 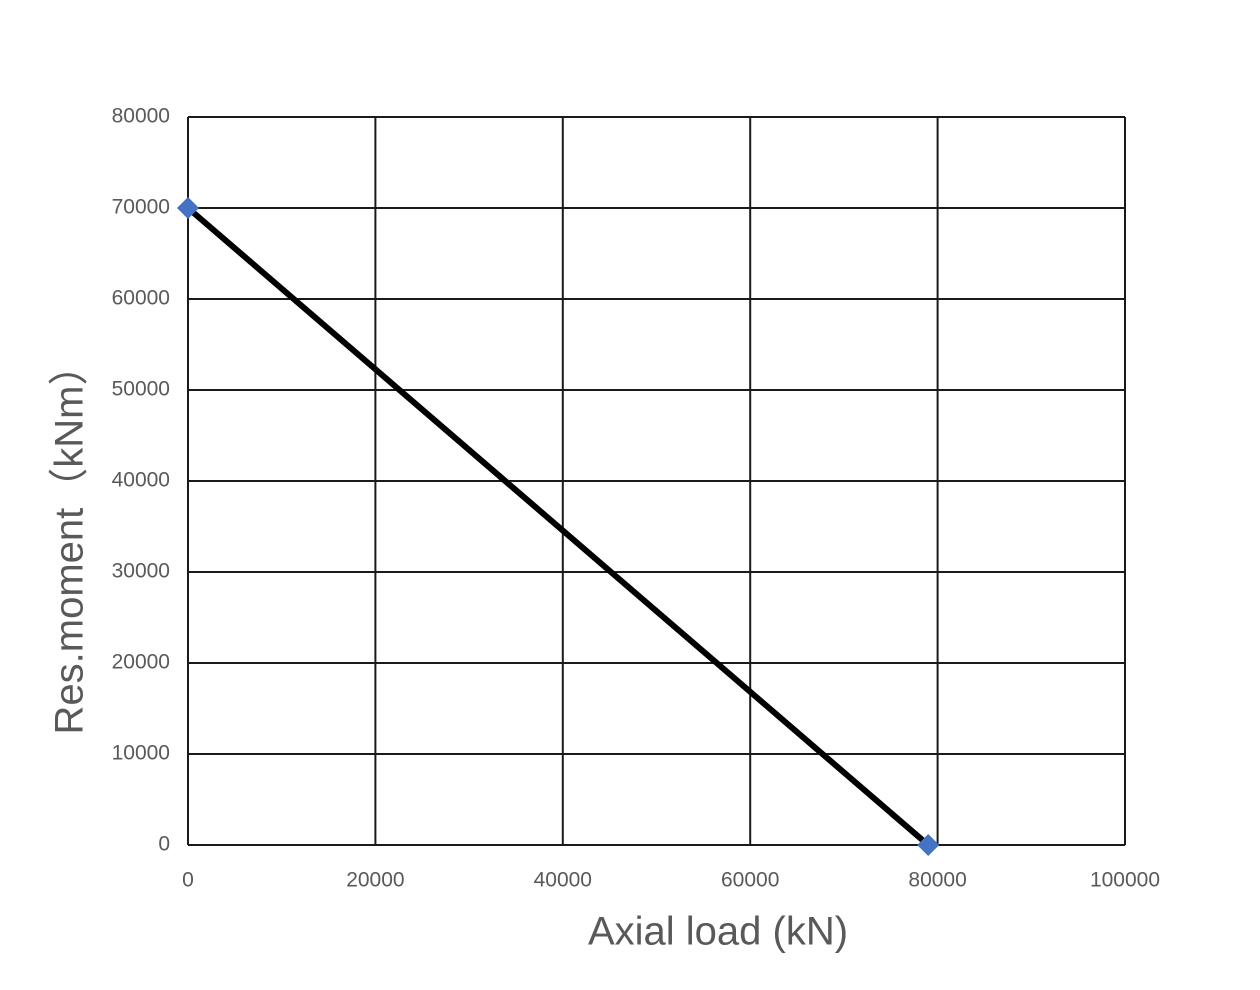 What do you see at coordinates (718, 932) in the screenshot?
I see `x-axis-label: Axial load (kN)` at bounding box center [718, 932].